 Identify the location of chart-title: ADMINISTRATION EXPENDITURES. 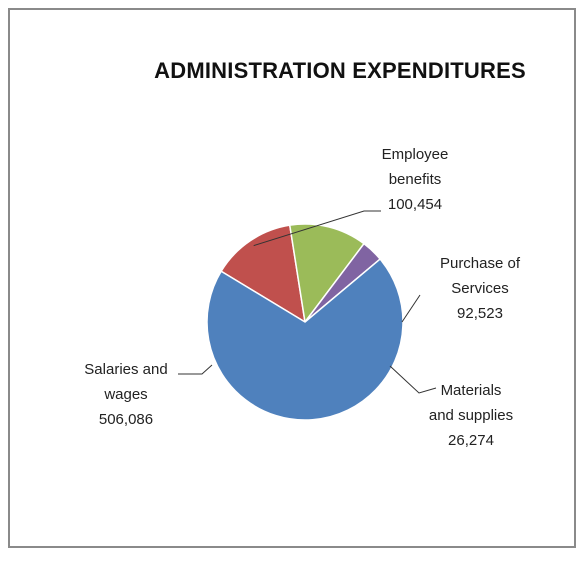
(340, 70).